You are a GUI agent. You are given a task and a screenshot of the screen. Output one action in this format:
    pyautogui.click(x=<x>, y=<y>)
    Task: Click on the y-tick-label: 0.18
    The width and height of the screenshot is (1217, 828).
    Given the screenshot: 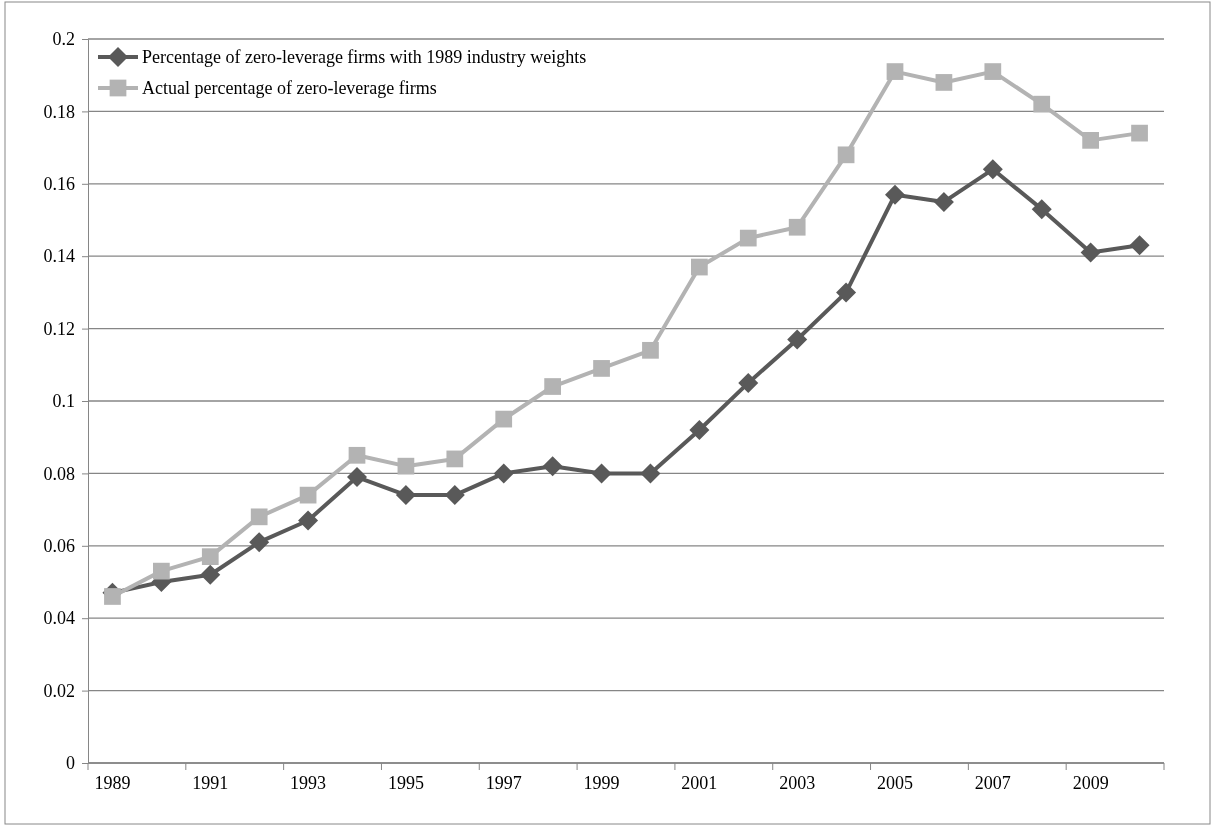 What is the action you would take?
    pyautogui.click(x=59, y=111)
    